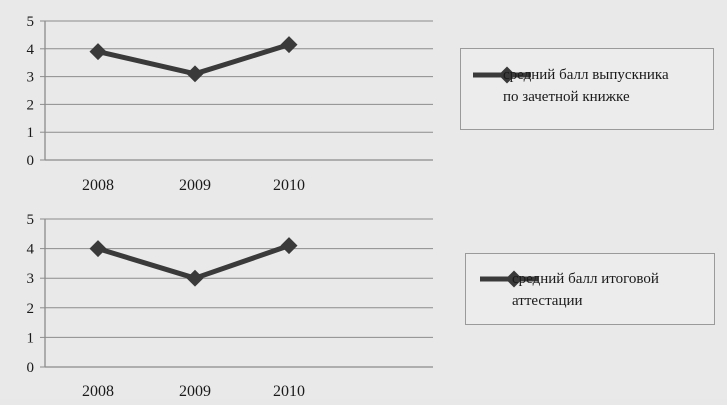  I want to click on legend-chart-2: средний балл итоговой аттестации, so click(590, 289).